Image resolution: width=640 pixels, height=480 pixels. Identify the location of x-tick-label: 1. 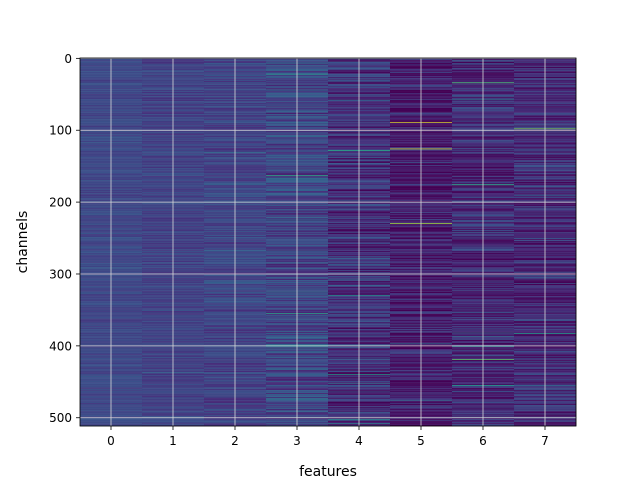
(173, 441).